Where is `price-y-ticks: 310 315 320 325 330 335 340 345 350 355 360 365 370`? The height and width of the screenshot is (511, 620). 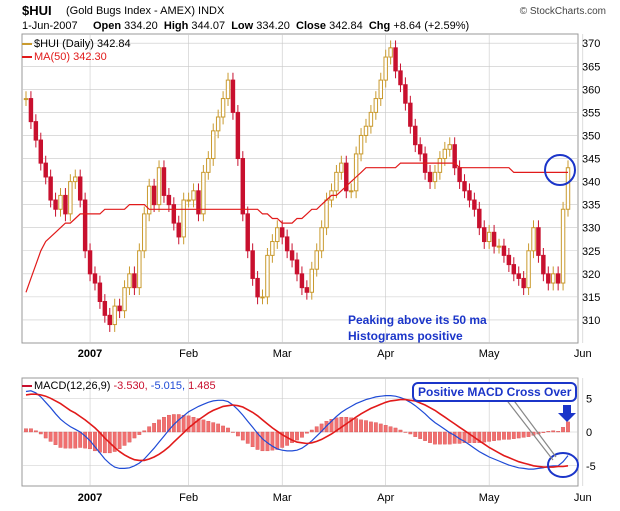 price-y-ticks: 310 315 320 325 330 335 340 345 350 355 360 365 370 is located at coordinates (591, 182).